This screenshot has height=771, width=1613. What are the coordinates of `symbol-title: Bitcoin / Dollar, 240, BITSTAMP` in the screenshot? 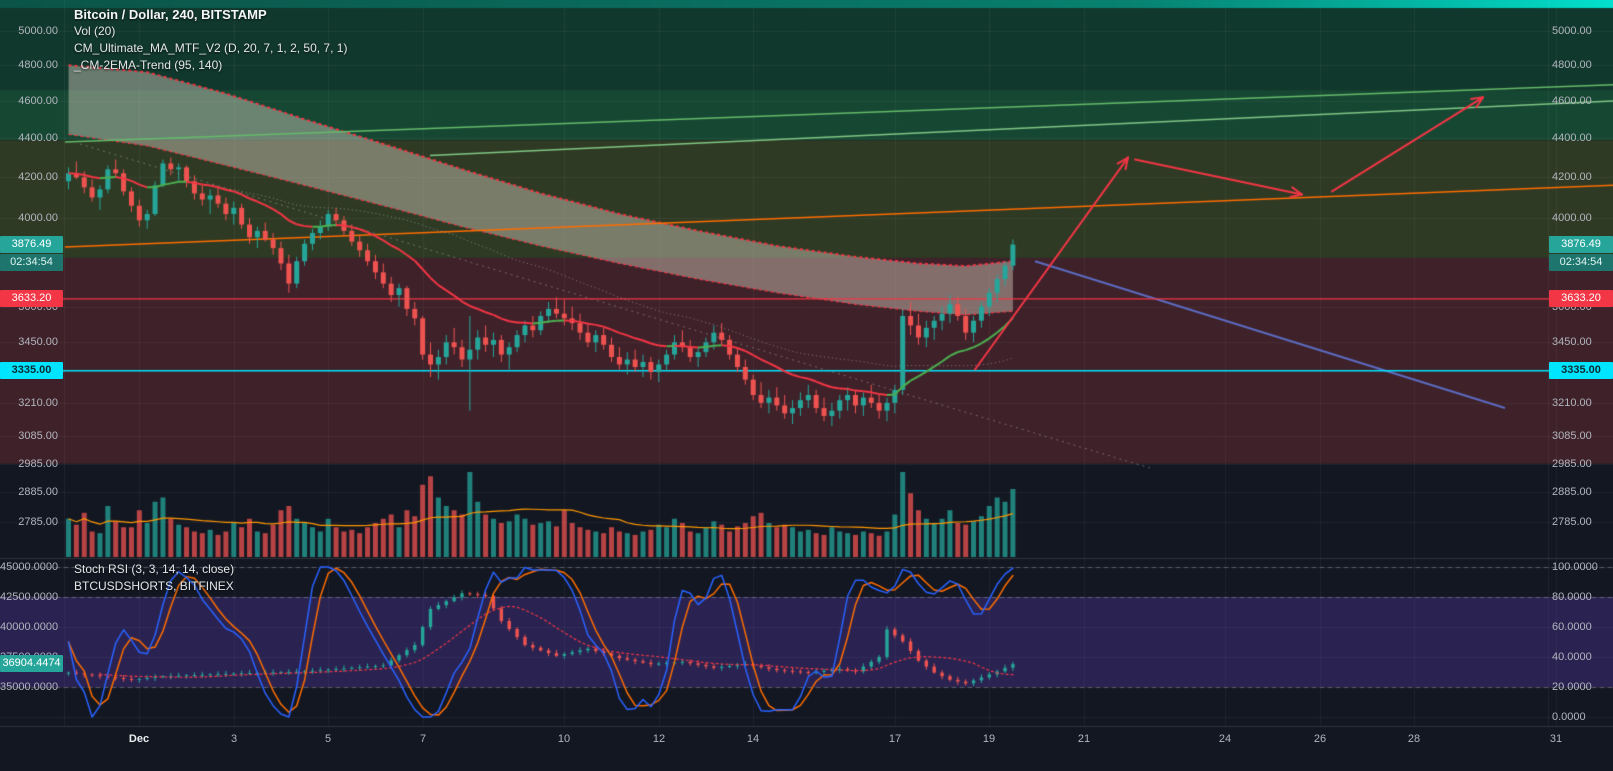 It's located at (170, 14).